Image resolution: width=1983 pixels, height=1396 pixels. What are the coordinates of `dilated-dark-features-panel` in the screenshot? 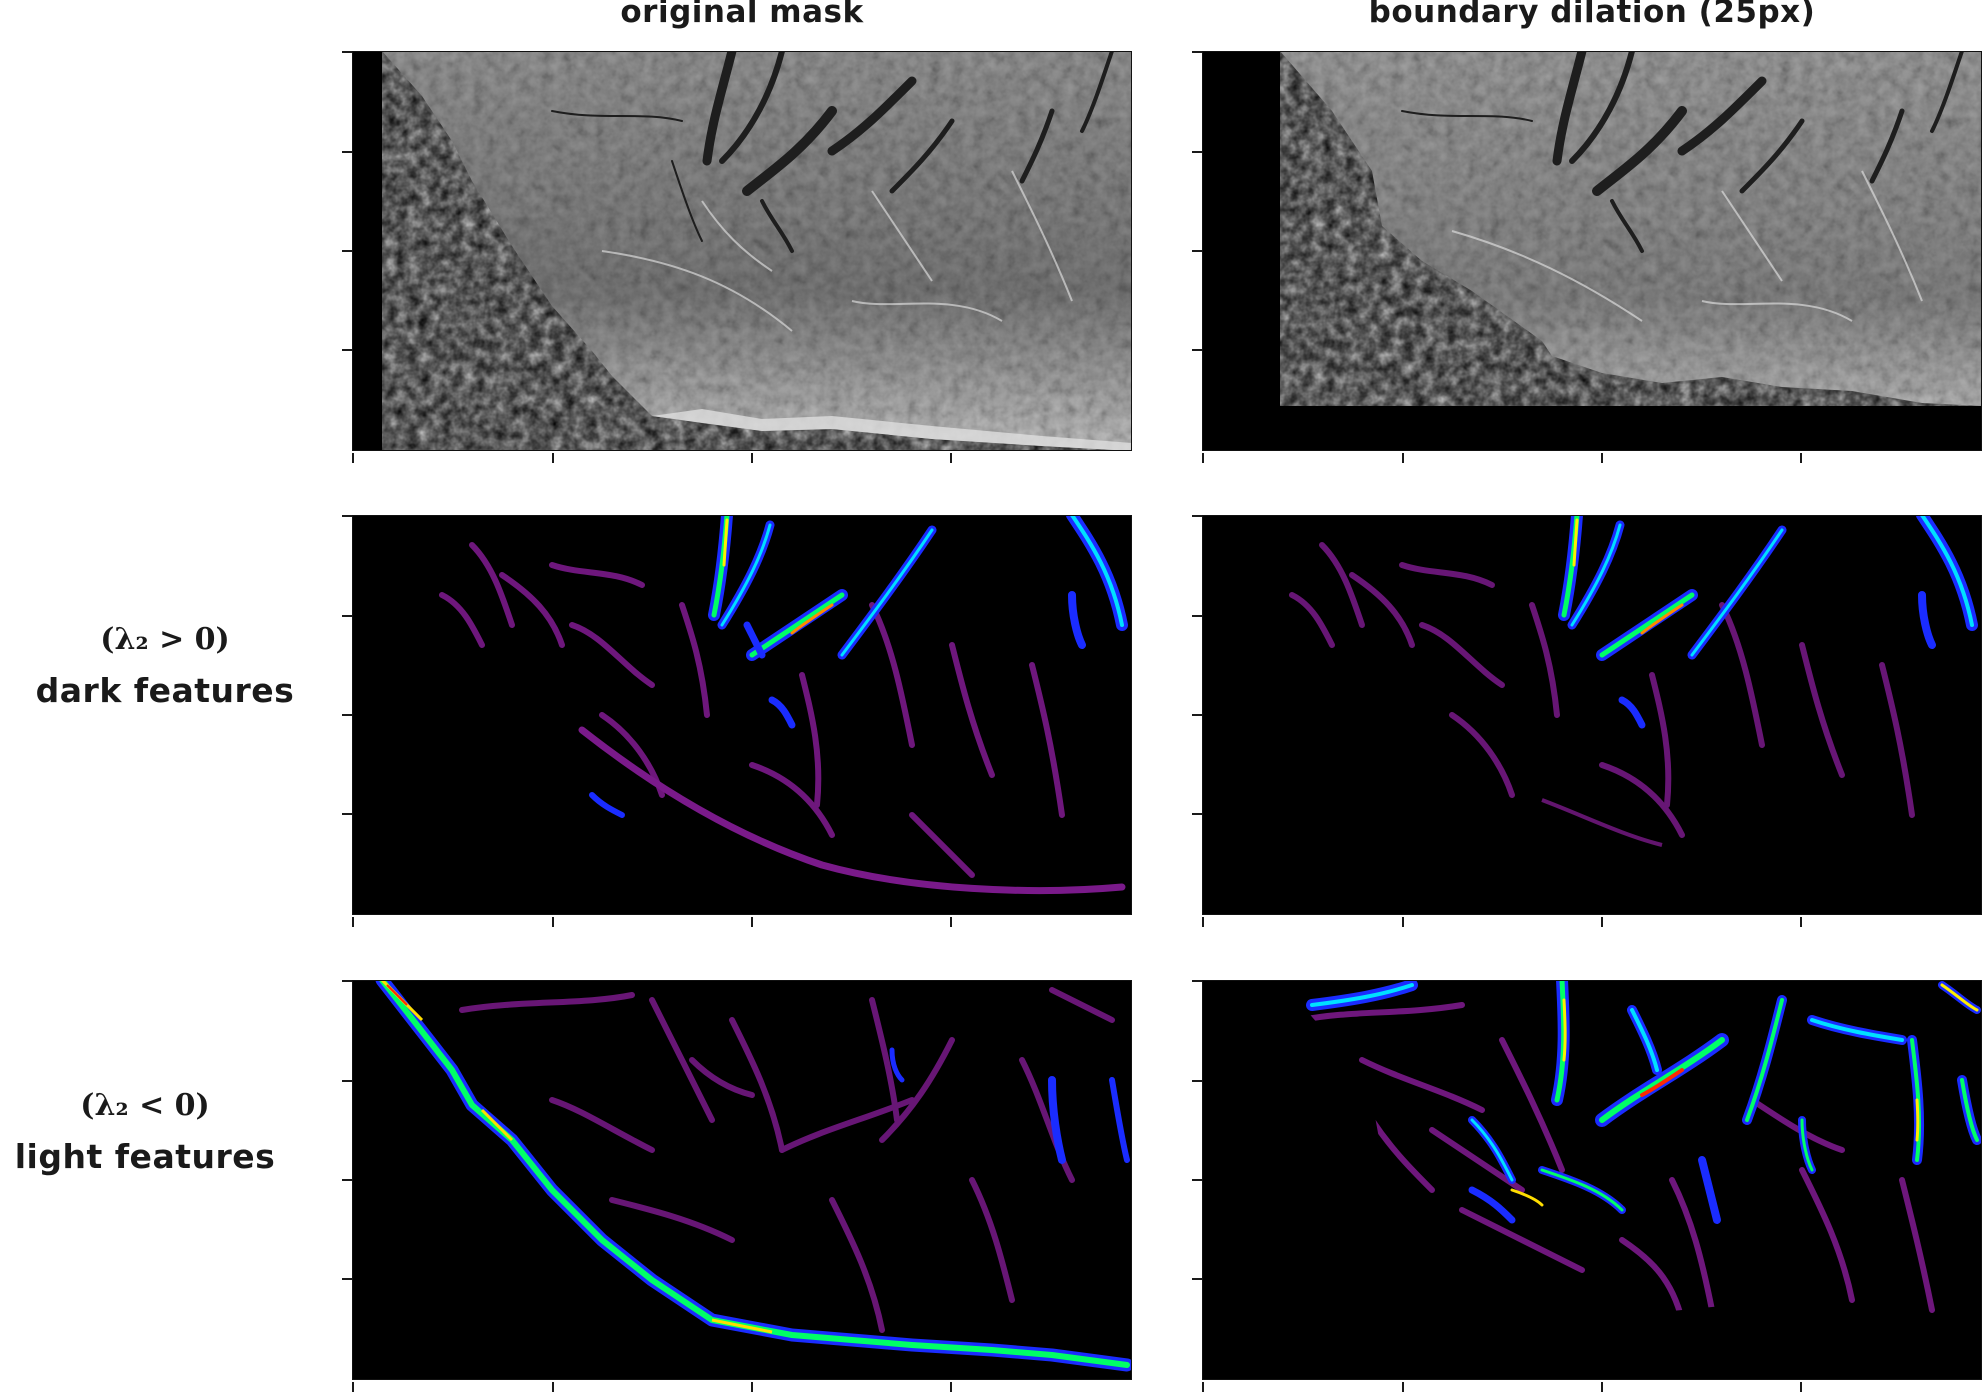 It's located at (1587, 721).